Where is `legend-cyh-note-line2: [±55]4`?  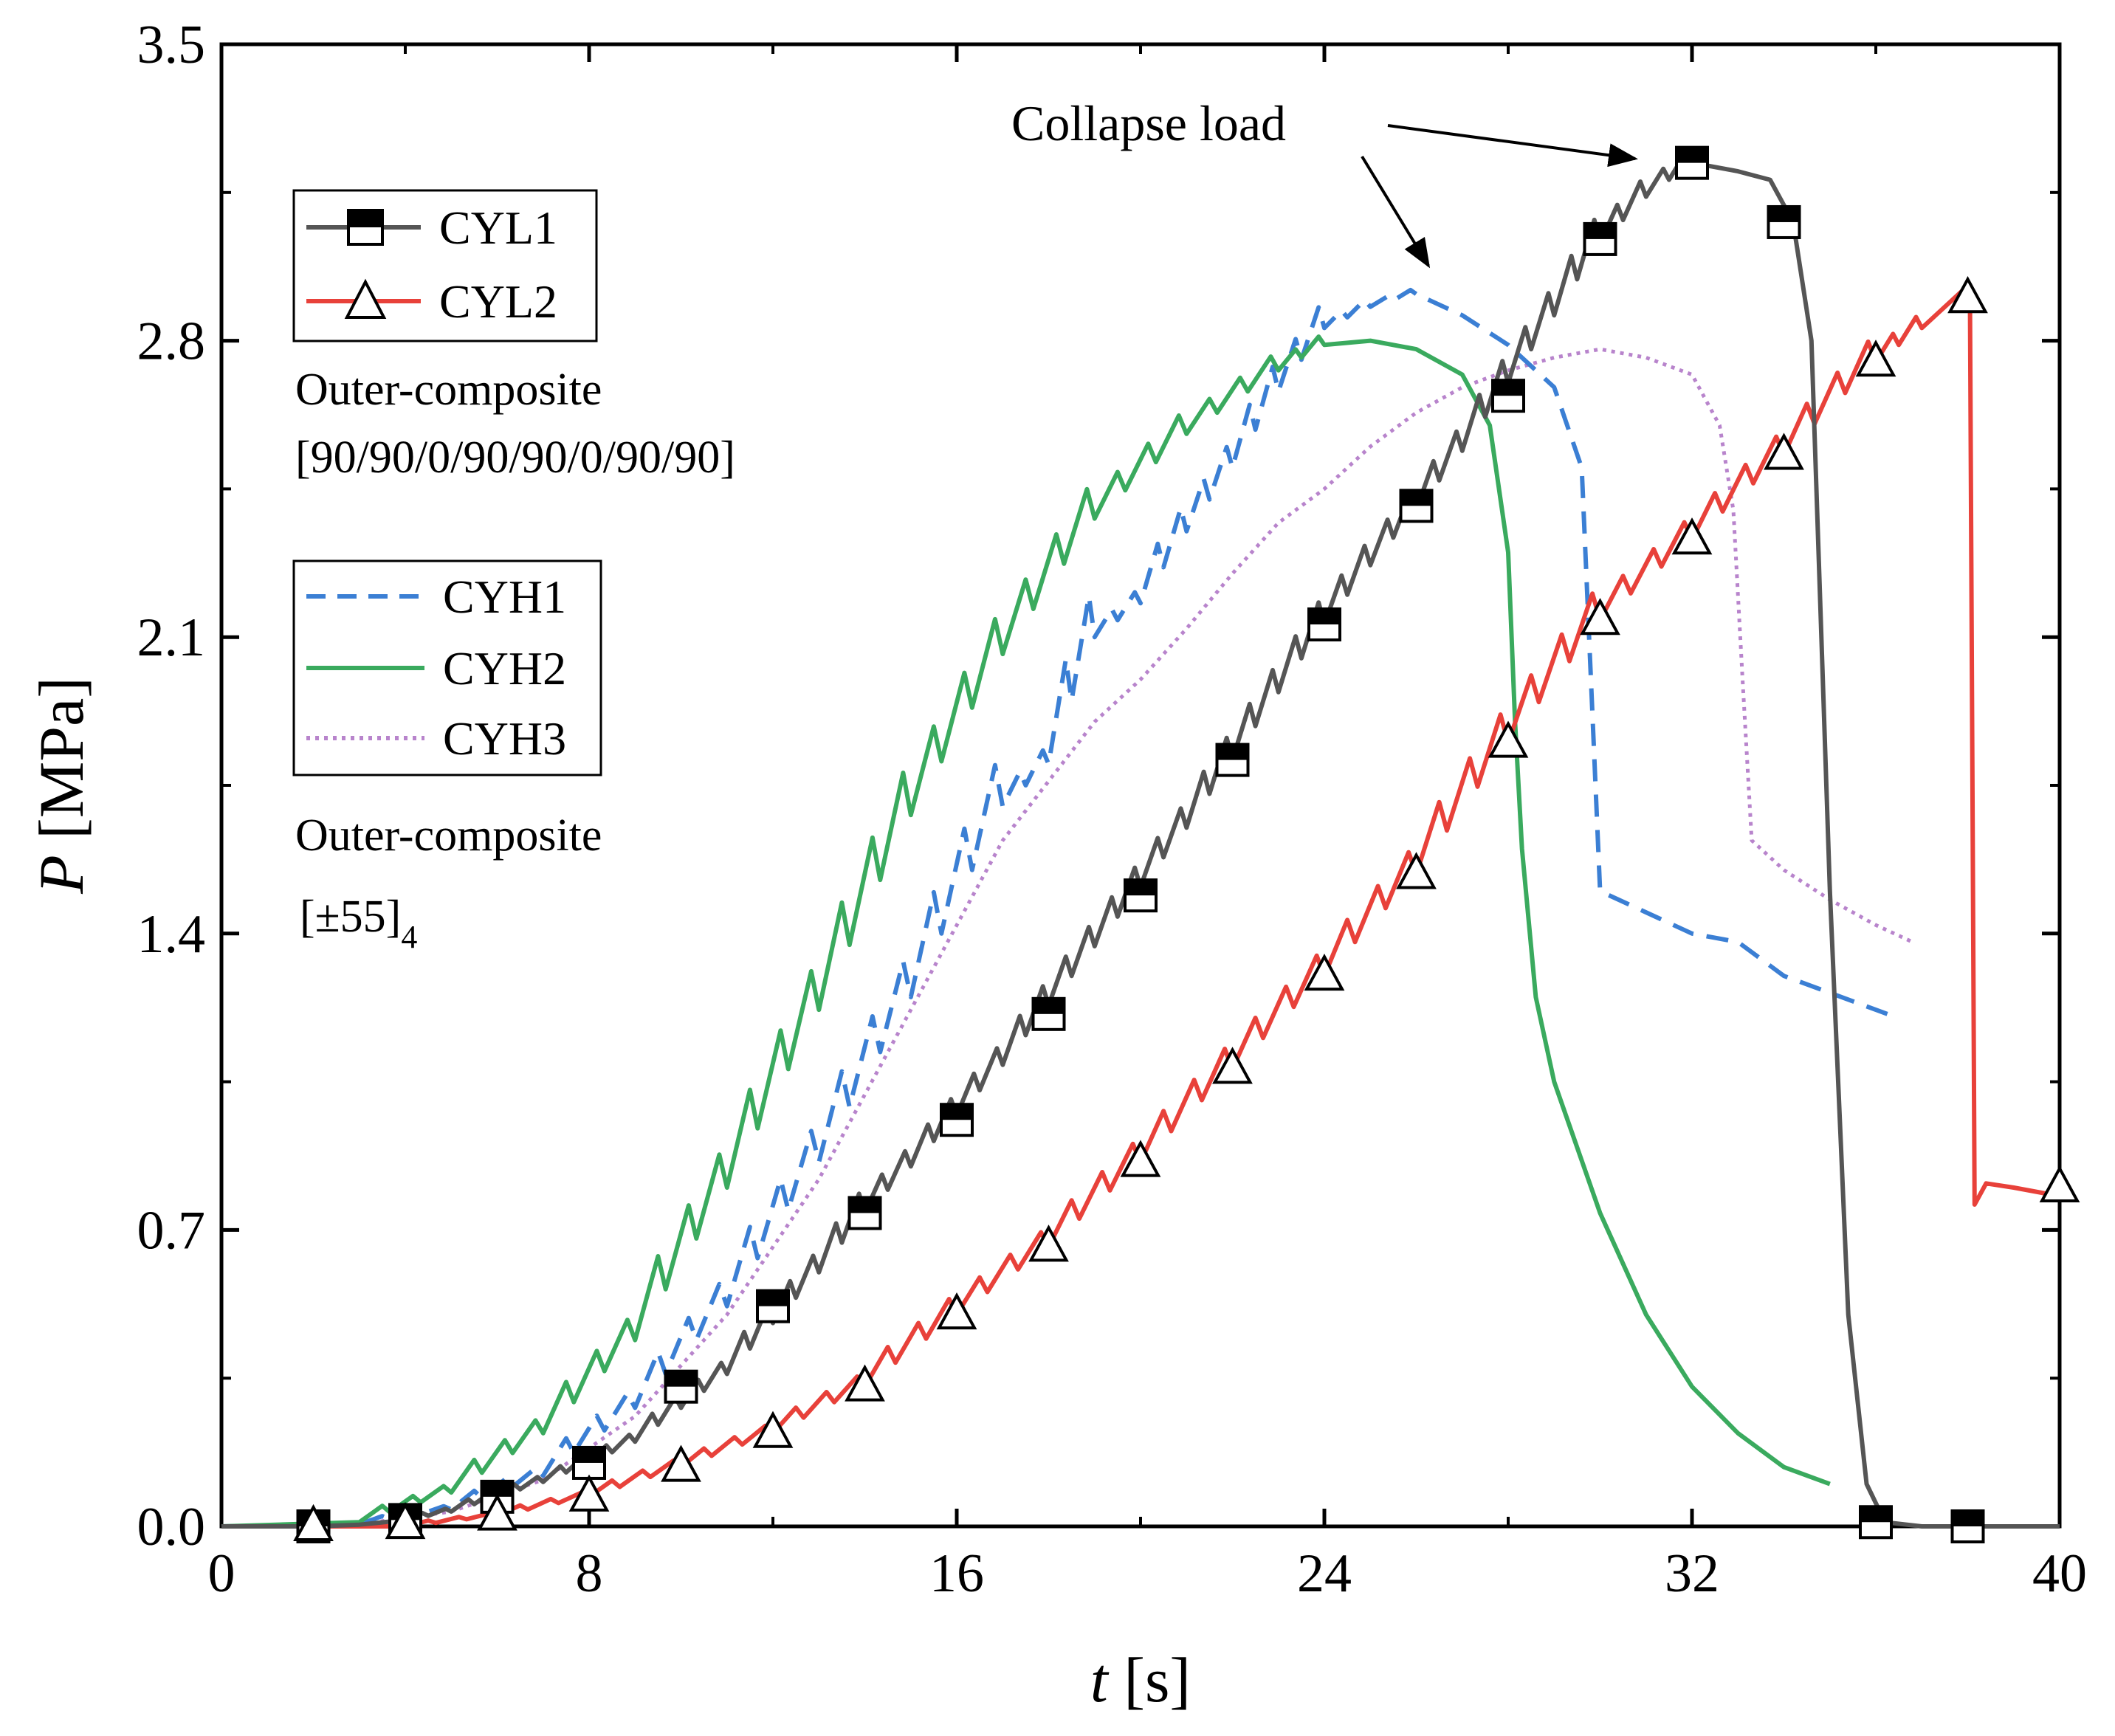
legend-cyh-note-line2: [±55]4 is located at coordinates (358, 923).